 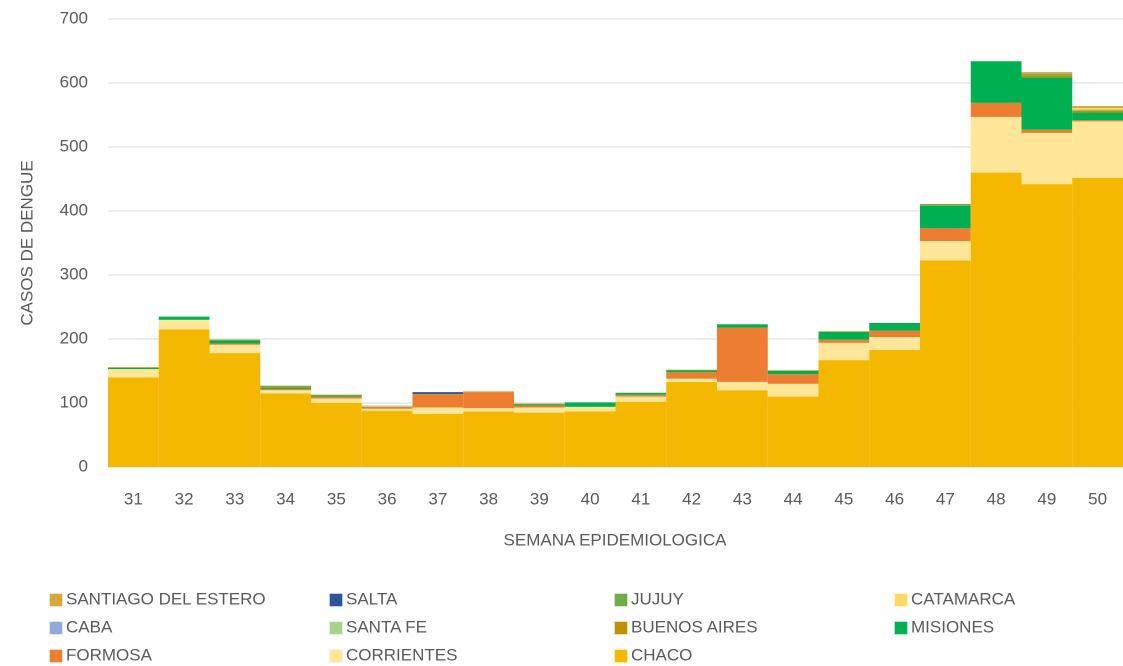 What do you see at coordinates (74, 81) in the screenshot?
I see `y-tick-label: 600` at bounding box center [74, 81].